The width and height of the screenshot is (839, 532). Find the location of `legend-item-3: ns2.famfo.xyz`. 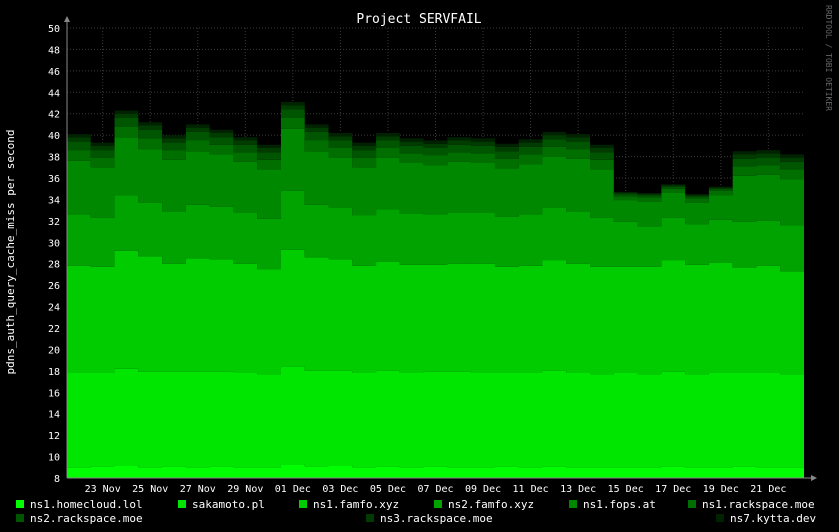

legend-item-3: ns2.famfo.xyz is located at coordinates (484, 504).